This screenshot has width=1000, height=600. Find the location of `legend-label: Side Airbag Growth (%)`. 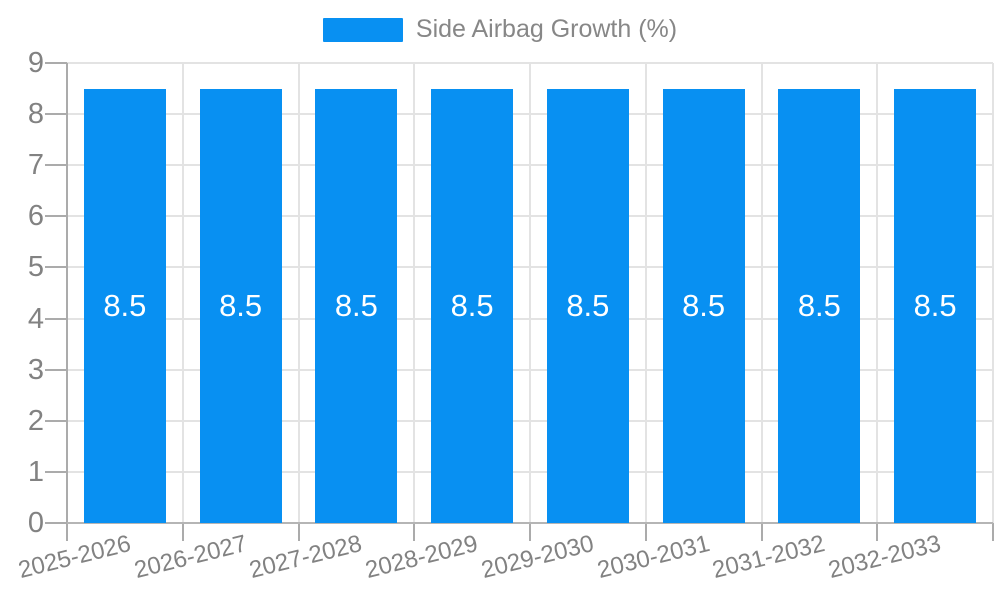

legend-label: Side Airbag Growth (%) is located at coordinates (546, 29).